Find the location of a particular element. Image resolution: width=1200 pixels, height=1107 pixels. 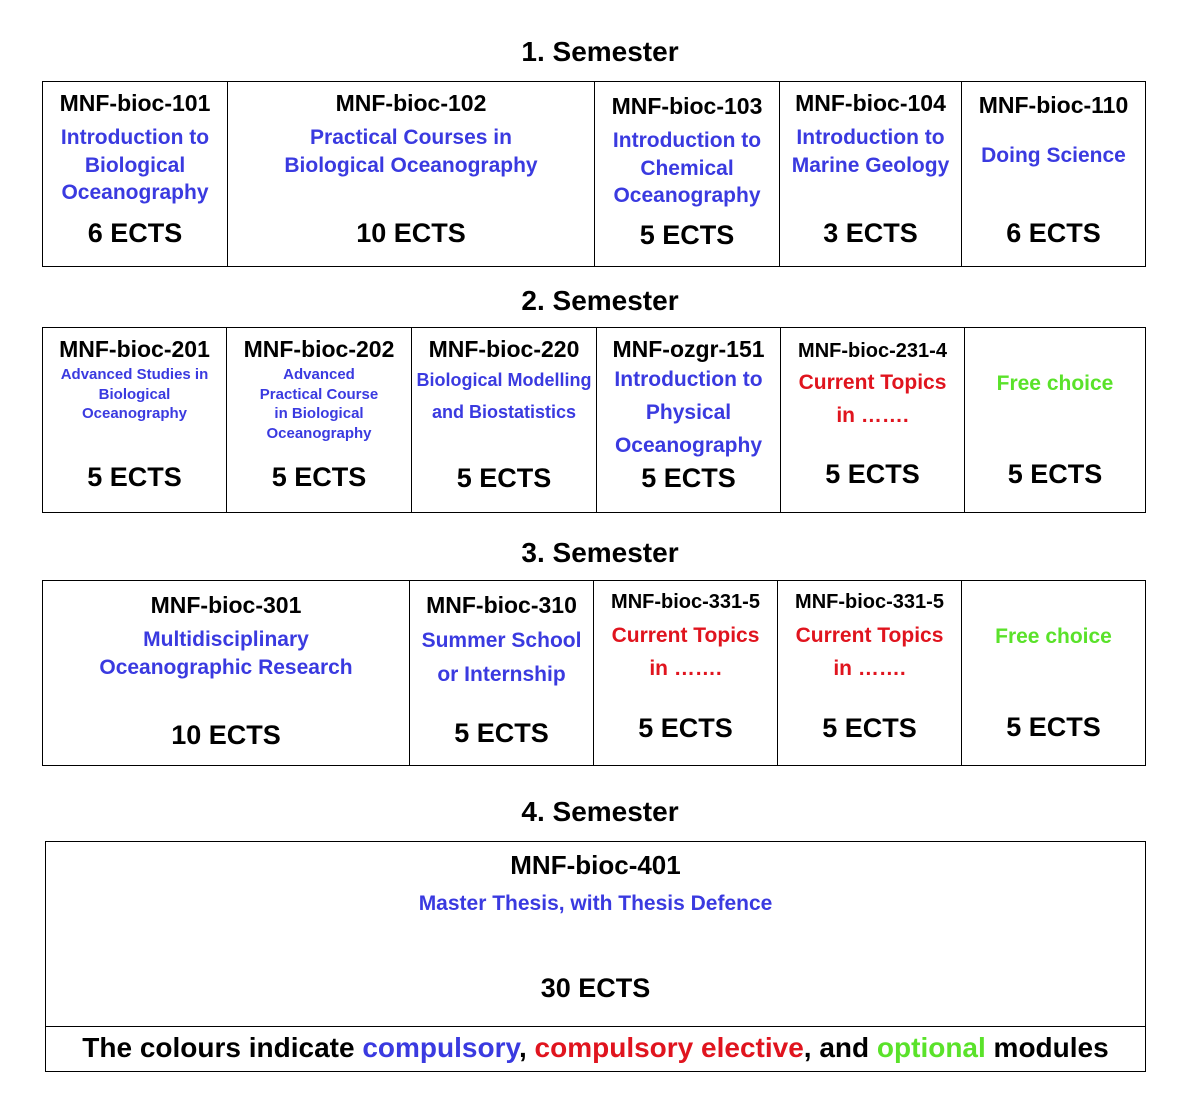

legend-optional: optional is located at coordinates (931, 1047).